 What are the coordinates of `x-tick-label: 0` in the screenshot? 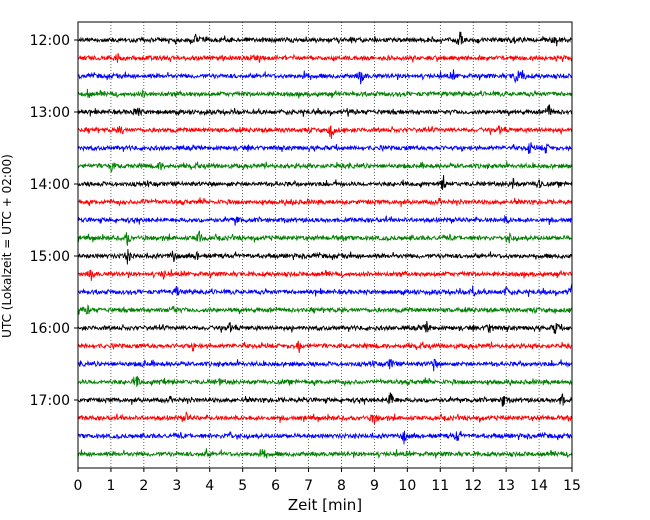 It's located at (78, 486).